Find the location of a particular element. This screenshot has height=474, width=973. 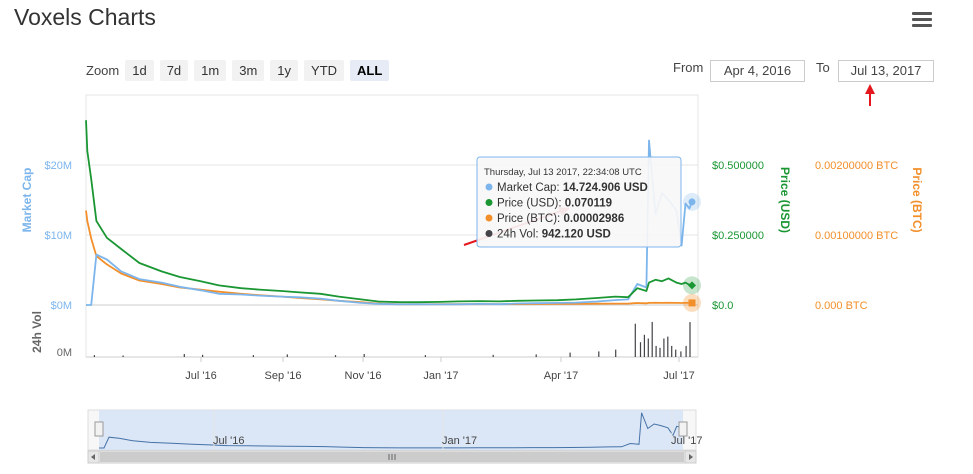

y-tick-market-cap: $0M is located at coordinates (61, 306).